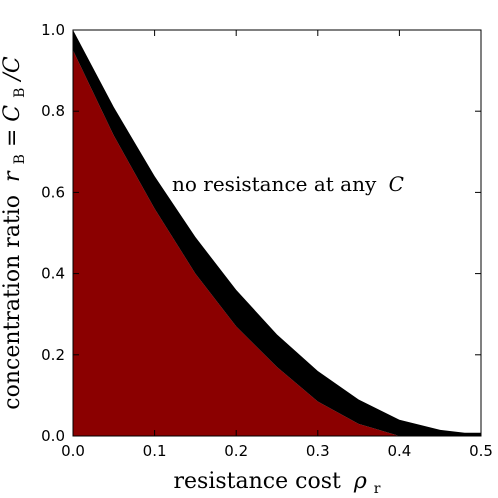  What do you see at coordinates (20, 159) in the screenshot?
I see `y-axis-symbol-sub: B` at bounding box center [20, 159].